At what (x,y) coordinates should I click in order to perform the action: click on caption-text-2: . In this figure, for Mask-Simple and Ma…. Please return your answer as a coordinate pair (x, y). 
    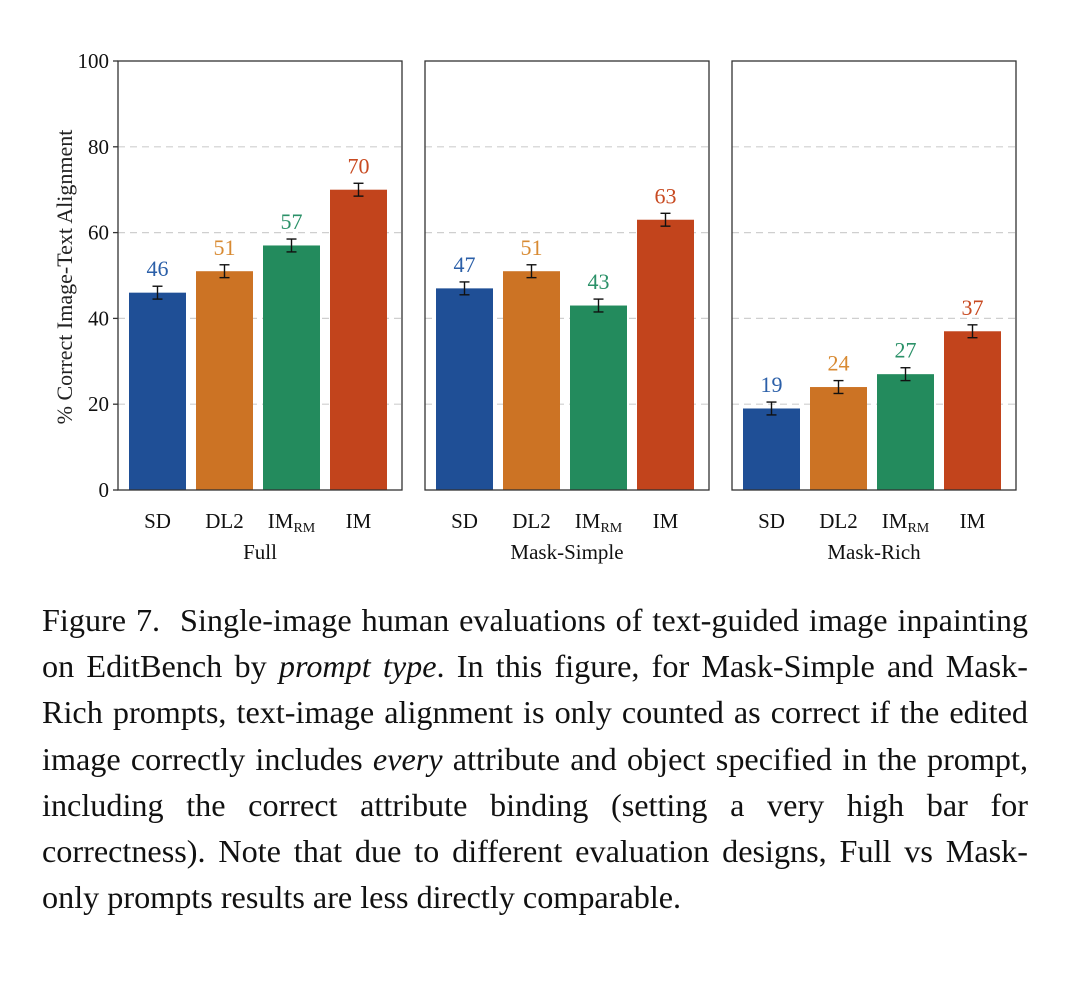
    Looking at the image, I should click on (535, 712).